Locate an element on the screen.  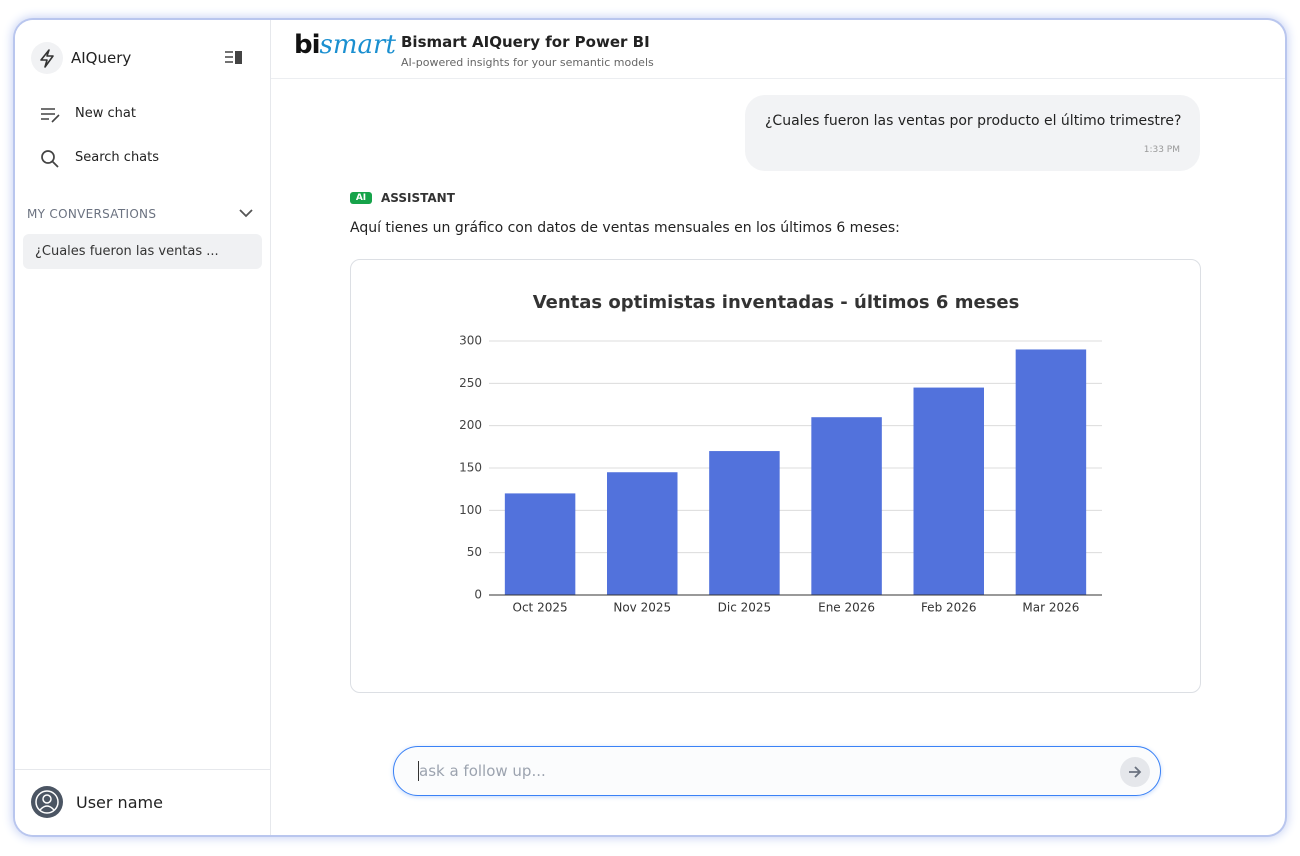
x-tick-label: Oct 2025 is located at coordinates (540, 608).